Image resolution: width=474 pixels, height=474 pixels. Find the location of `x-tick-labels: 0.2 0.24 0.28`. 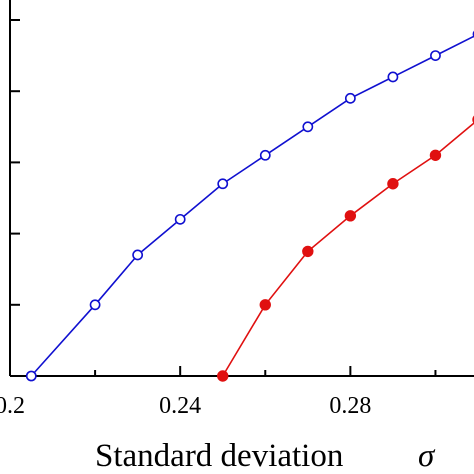

x-tick-labels: 0.2 0.24 0.28 is located at coordinates (185, 406).